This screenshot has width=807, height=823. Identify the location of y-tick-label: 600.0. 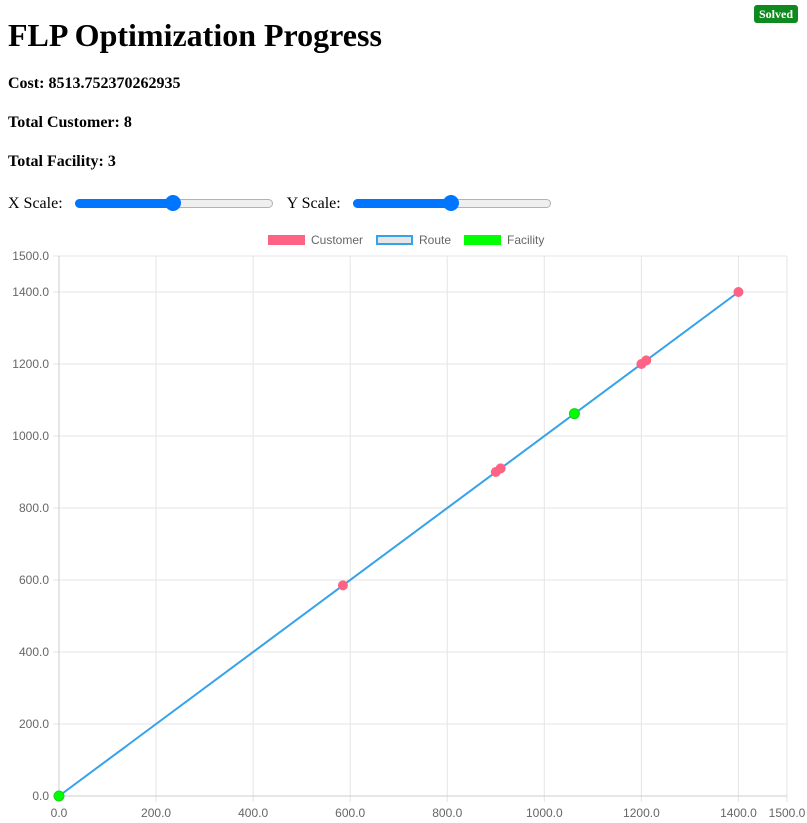
(34, 580).